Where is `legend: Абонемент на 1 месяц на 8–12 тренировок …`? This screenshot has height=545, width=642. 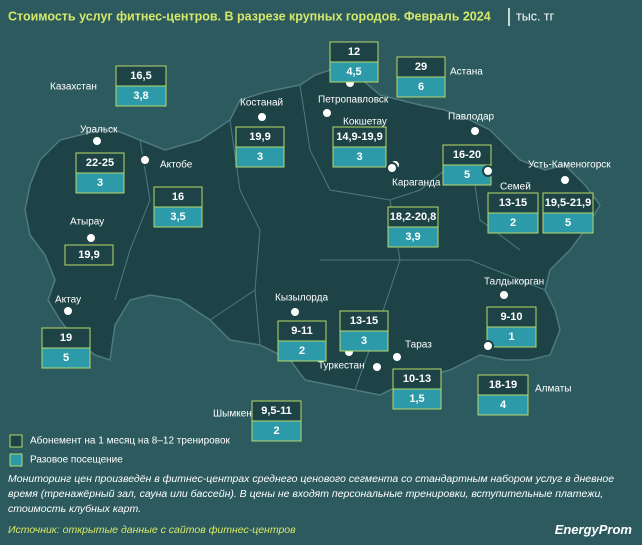 legend: Абонемент на 1 месяц на 8–12 тренировок … is located at coordinates (120, 450).